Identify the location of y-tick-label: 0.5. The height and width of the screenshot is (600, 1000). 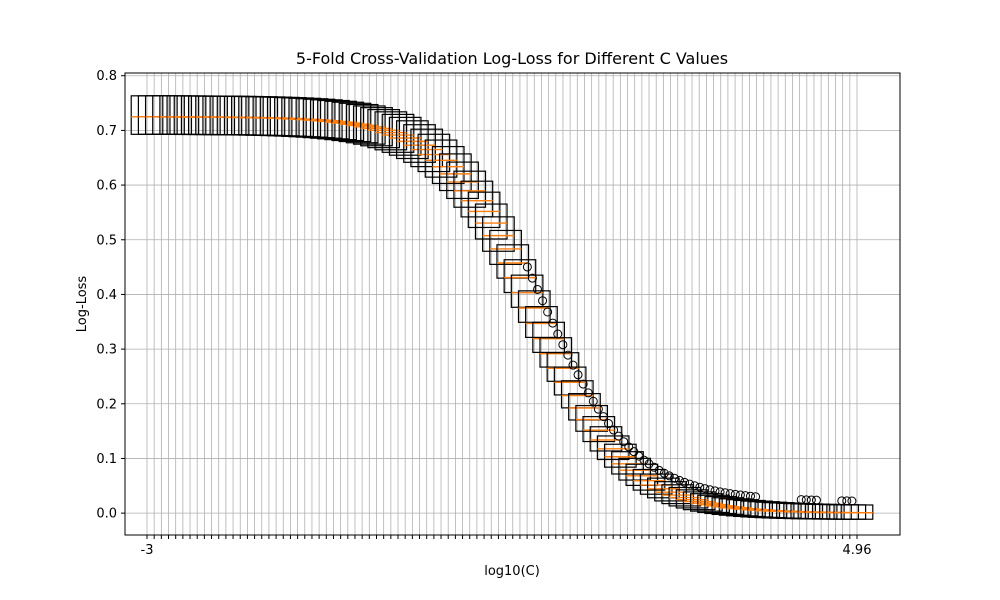
(106, 240).